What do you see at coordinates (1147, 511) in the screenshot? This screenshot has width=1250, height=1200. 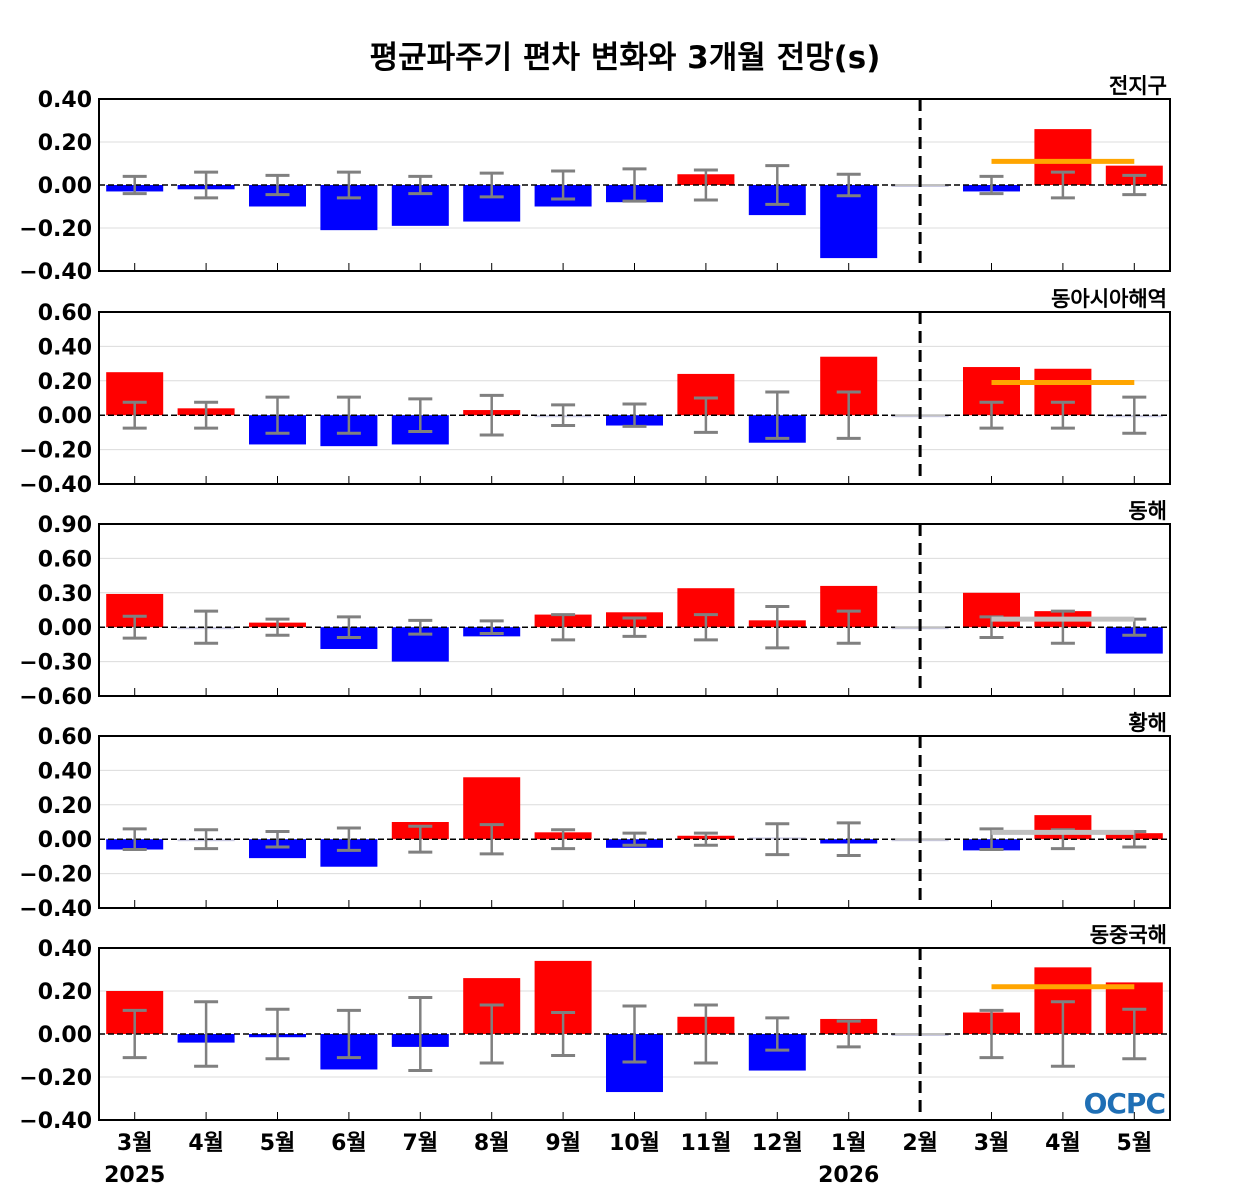 I see `panel-title: 동해` at bounding box center [1147, 511].